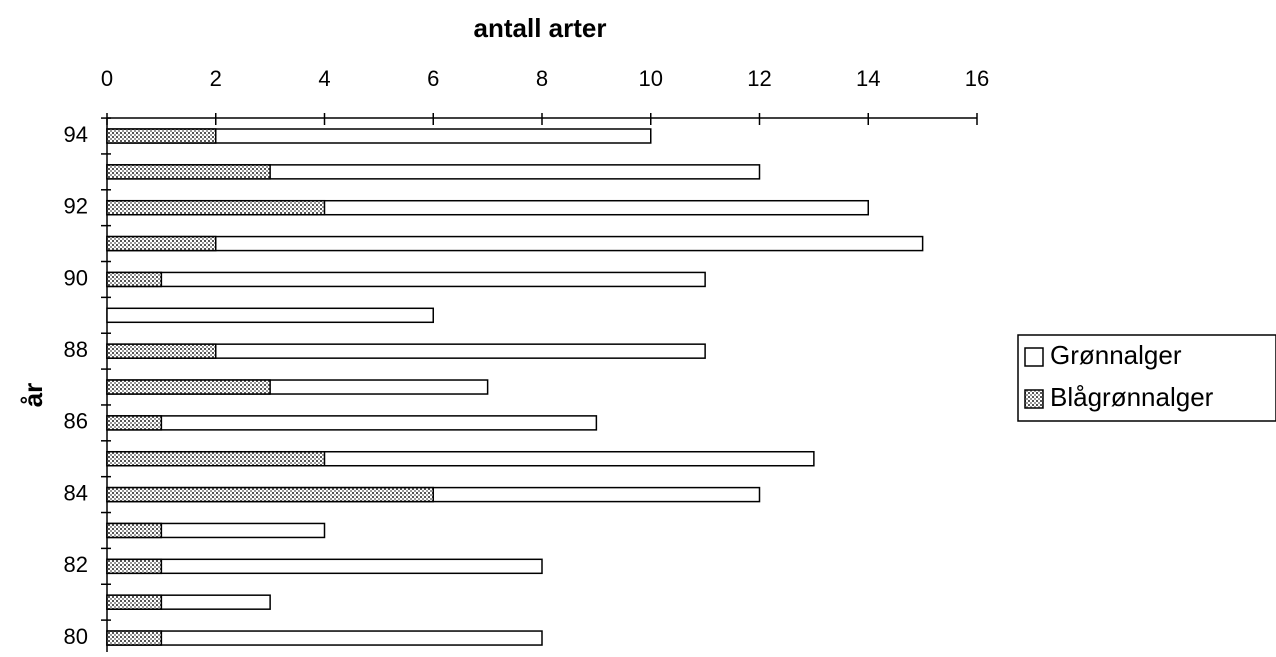  Describe the element at coordinates (1116, 355) in the screenshot. I see `legend-label: Grønnalger` at that location.